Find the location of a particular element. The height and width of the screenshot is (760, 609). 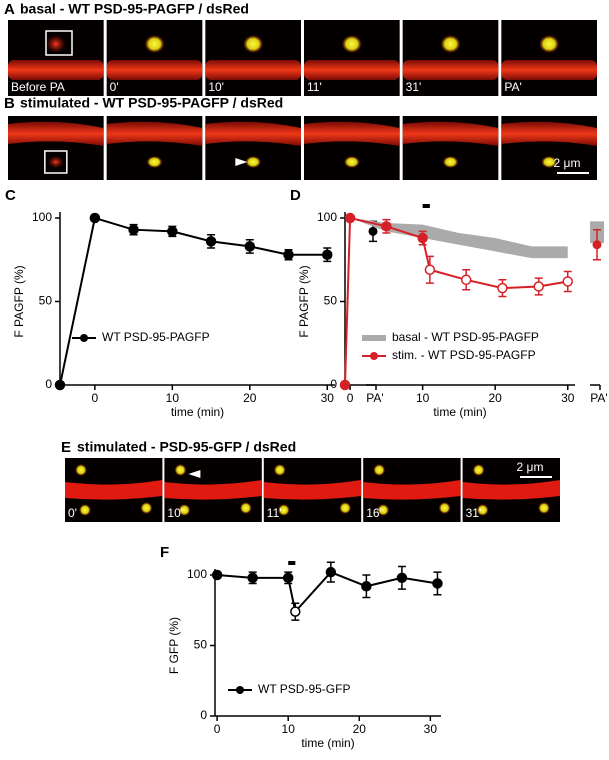

y-tick-label: 0 is located at coordinates (333, 384).